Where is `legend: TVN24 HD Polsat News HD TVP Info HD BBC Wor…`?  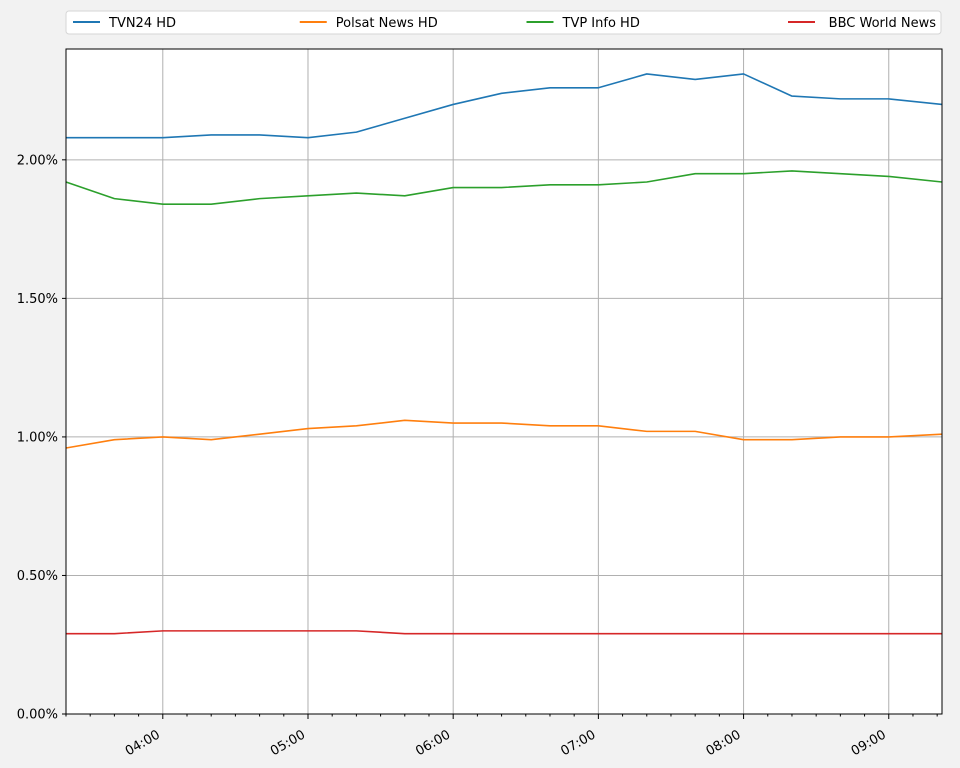 legend: TVN24 HD Polsat News HD TVP Info HD BBC Wor… is located at coordinates (503, 22).